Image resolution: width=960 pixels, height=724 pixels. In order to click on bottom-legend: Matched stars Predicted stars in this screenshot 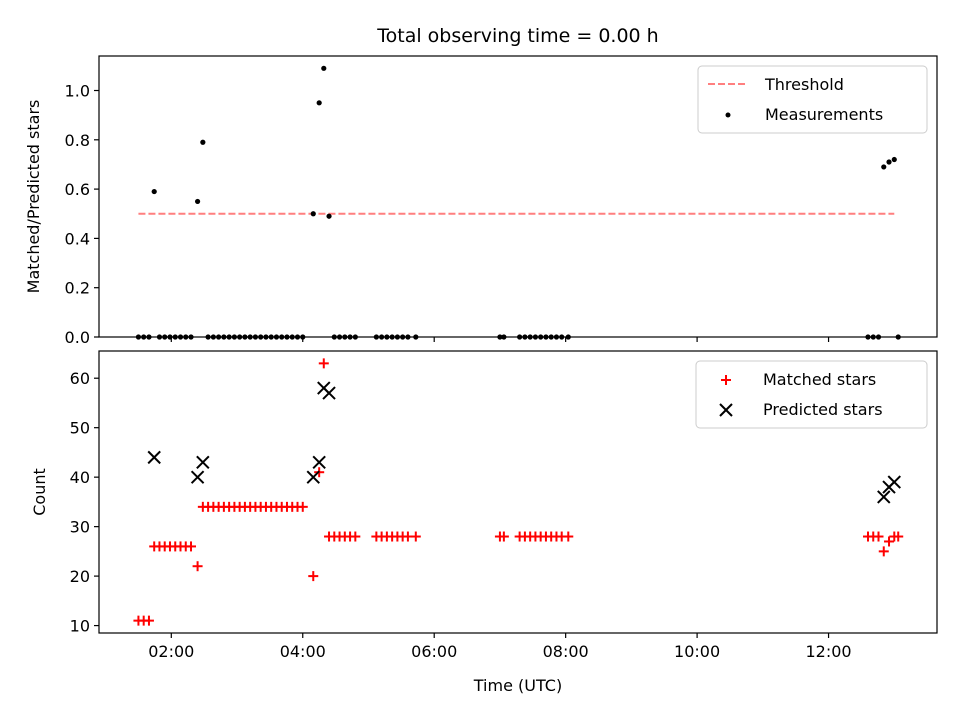, I will do `click(811, 394)`.